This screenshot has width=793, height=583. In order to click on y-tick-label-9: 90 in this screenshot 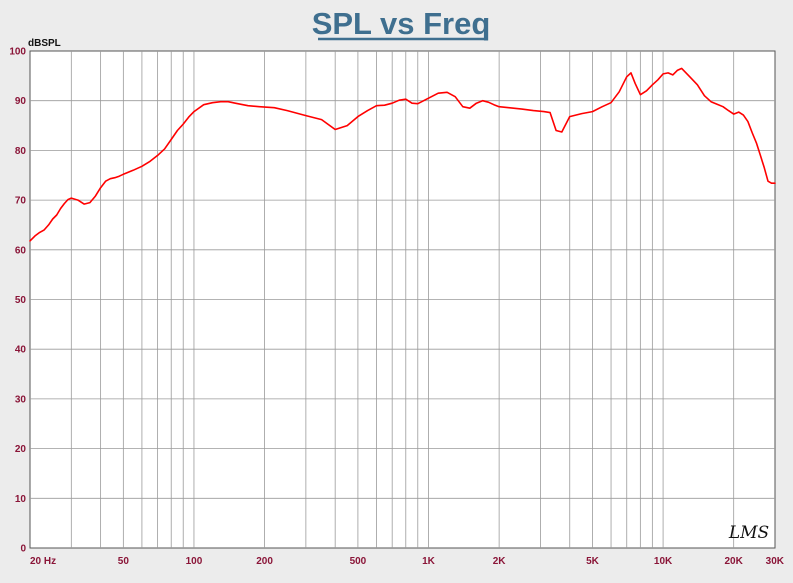, I will do `click(21, 101)`.